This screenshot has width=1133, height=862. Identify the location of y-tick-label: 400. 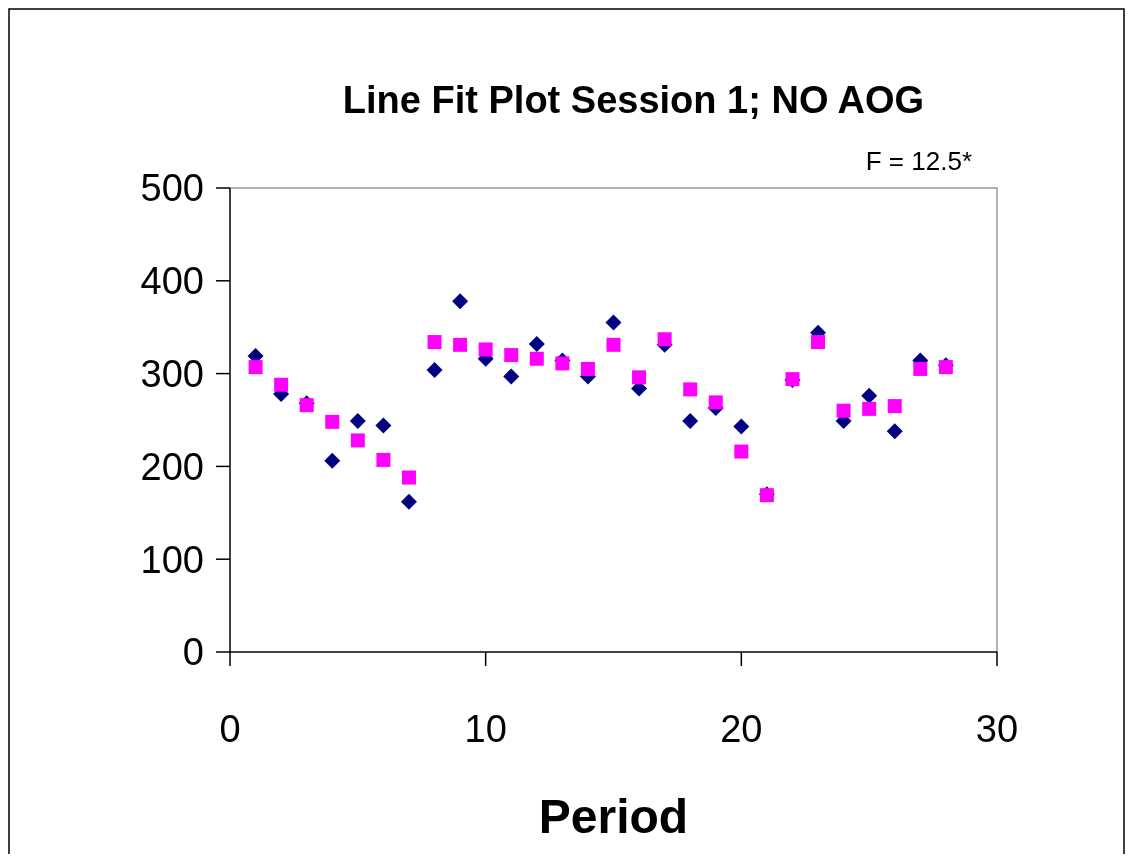
(172, 281).